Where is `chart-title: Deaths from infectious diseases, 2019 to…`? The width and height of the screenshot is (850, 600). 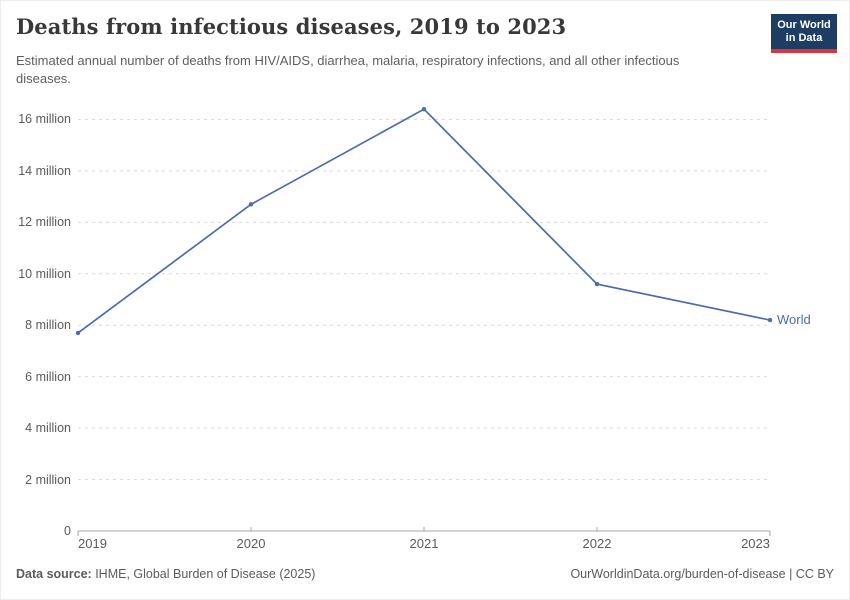
chart-title: Deaths from infectious diseases, 2019 to… is located at coordinates (291, 26).